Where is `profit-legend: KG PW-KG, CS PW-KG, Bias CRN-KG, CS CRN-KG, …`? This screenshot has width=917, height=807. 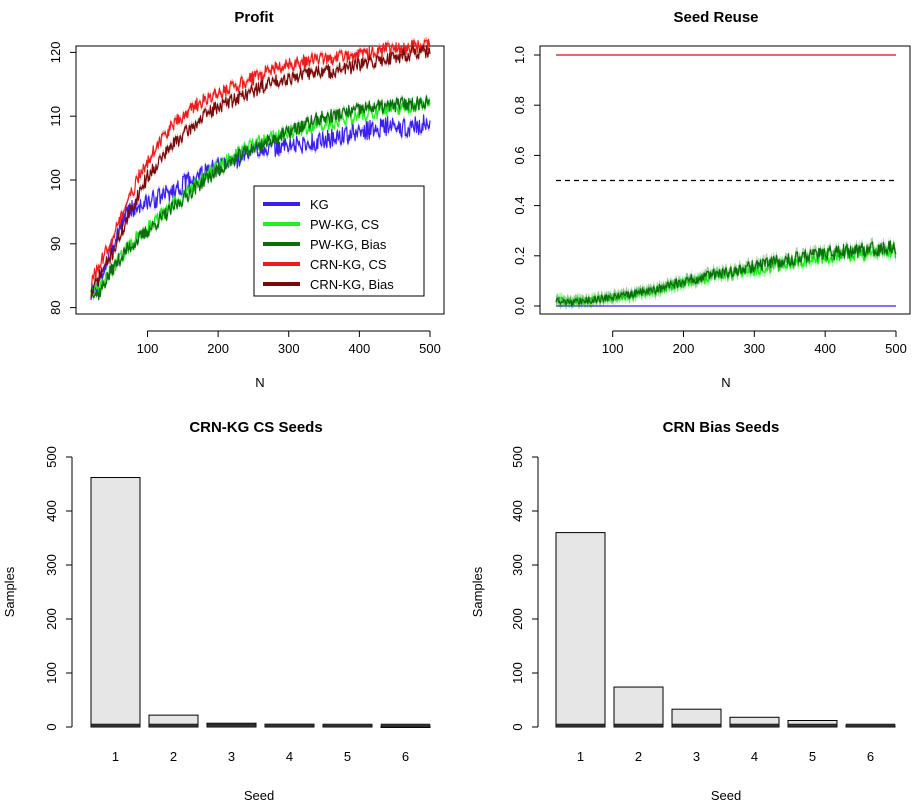
profit-legend: KG PW-KG, CS PW-KG, Bias CRN-KG, CS CRN-KG, … is located at coordinates (339, 241).